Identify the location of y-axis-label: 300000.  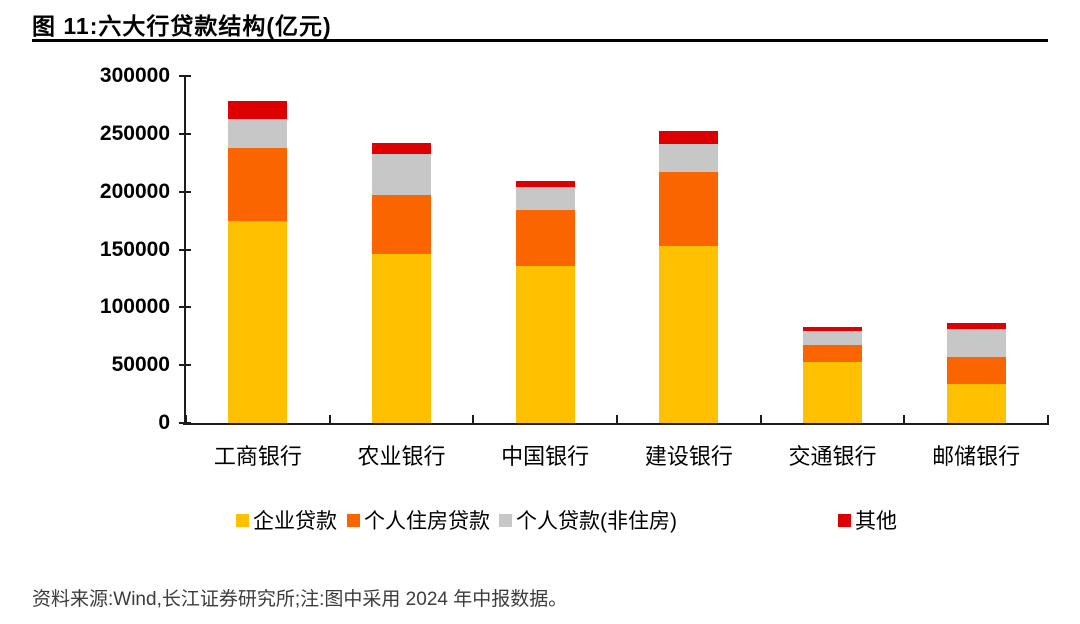
(134, 75).